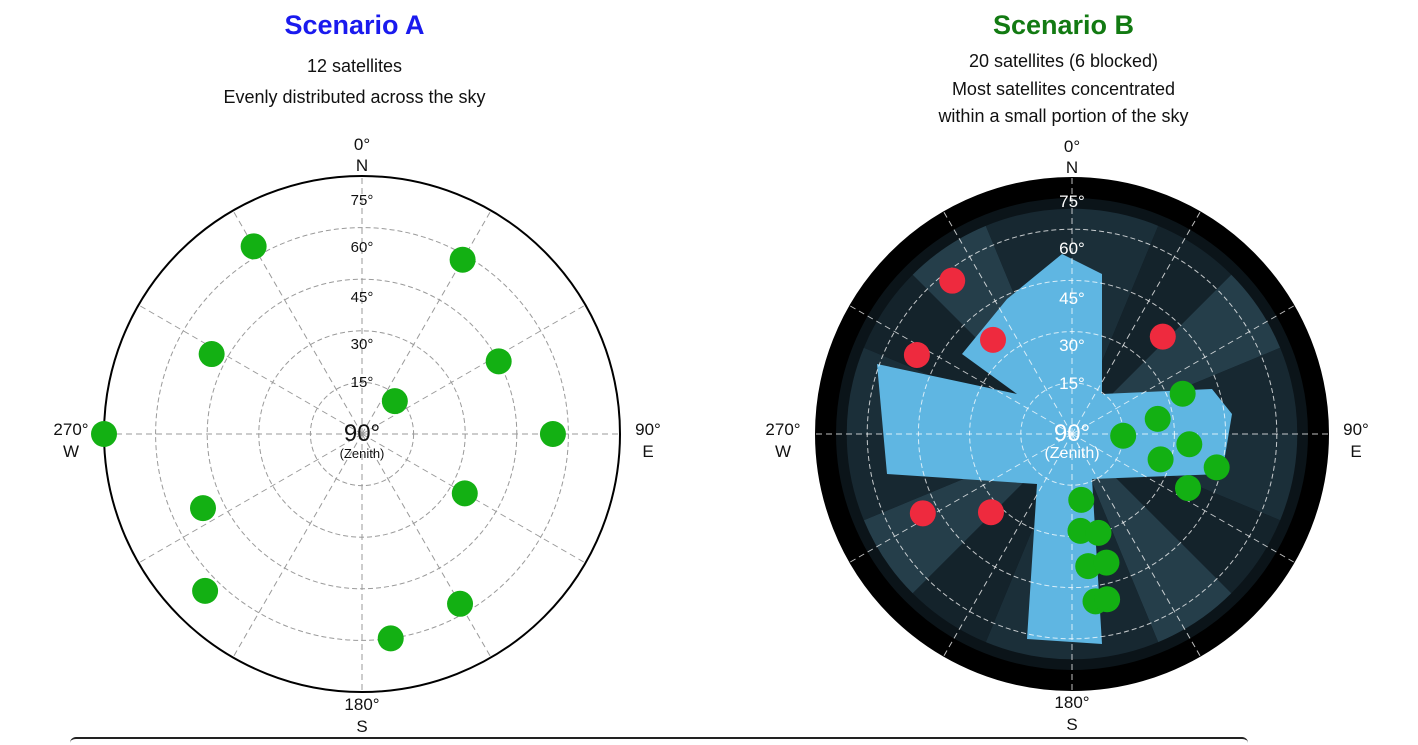 This screenshot has width=1418, height=745. I want to click on open-sky, so click(1054, 449).